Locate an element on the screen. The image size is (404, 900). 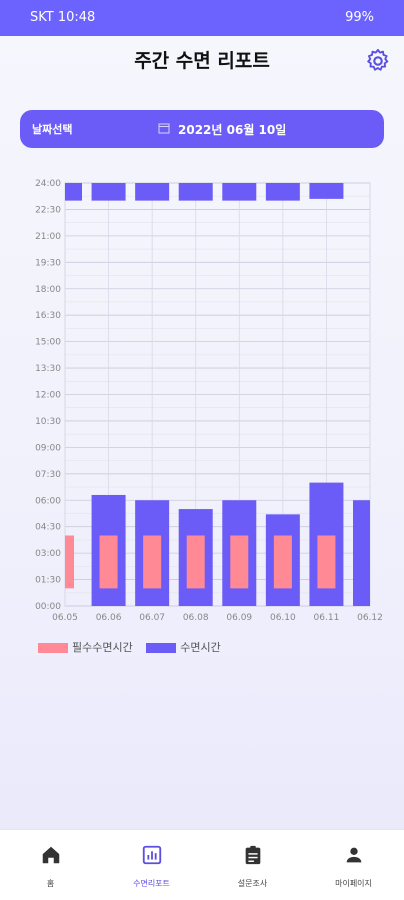
x-tick-label: 06.05 is located at coordinates (65, 618).